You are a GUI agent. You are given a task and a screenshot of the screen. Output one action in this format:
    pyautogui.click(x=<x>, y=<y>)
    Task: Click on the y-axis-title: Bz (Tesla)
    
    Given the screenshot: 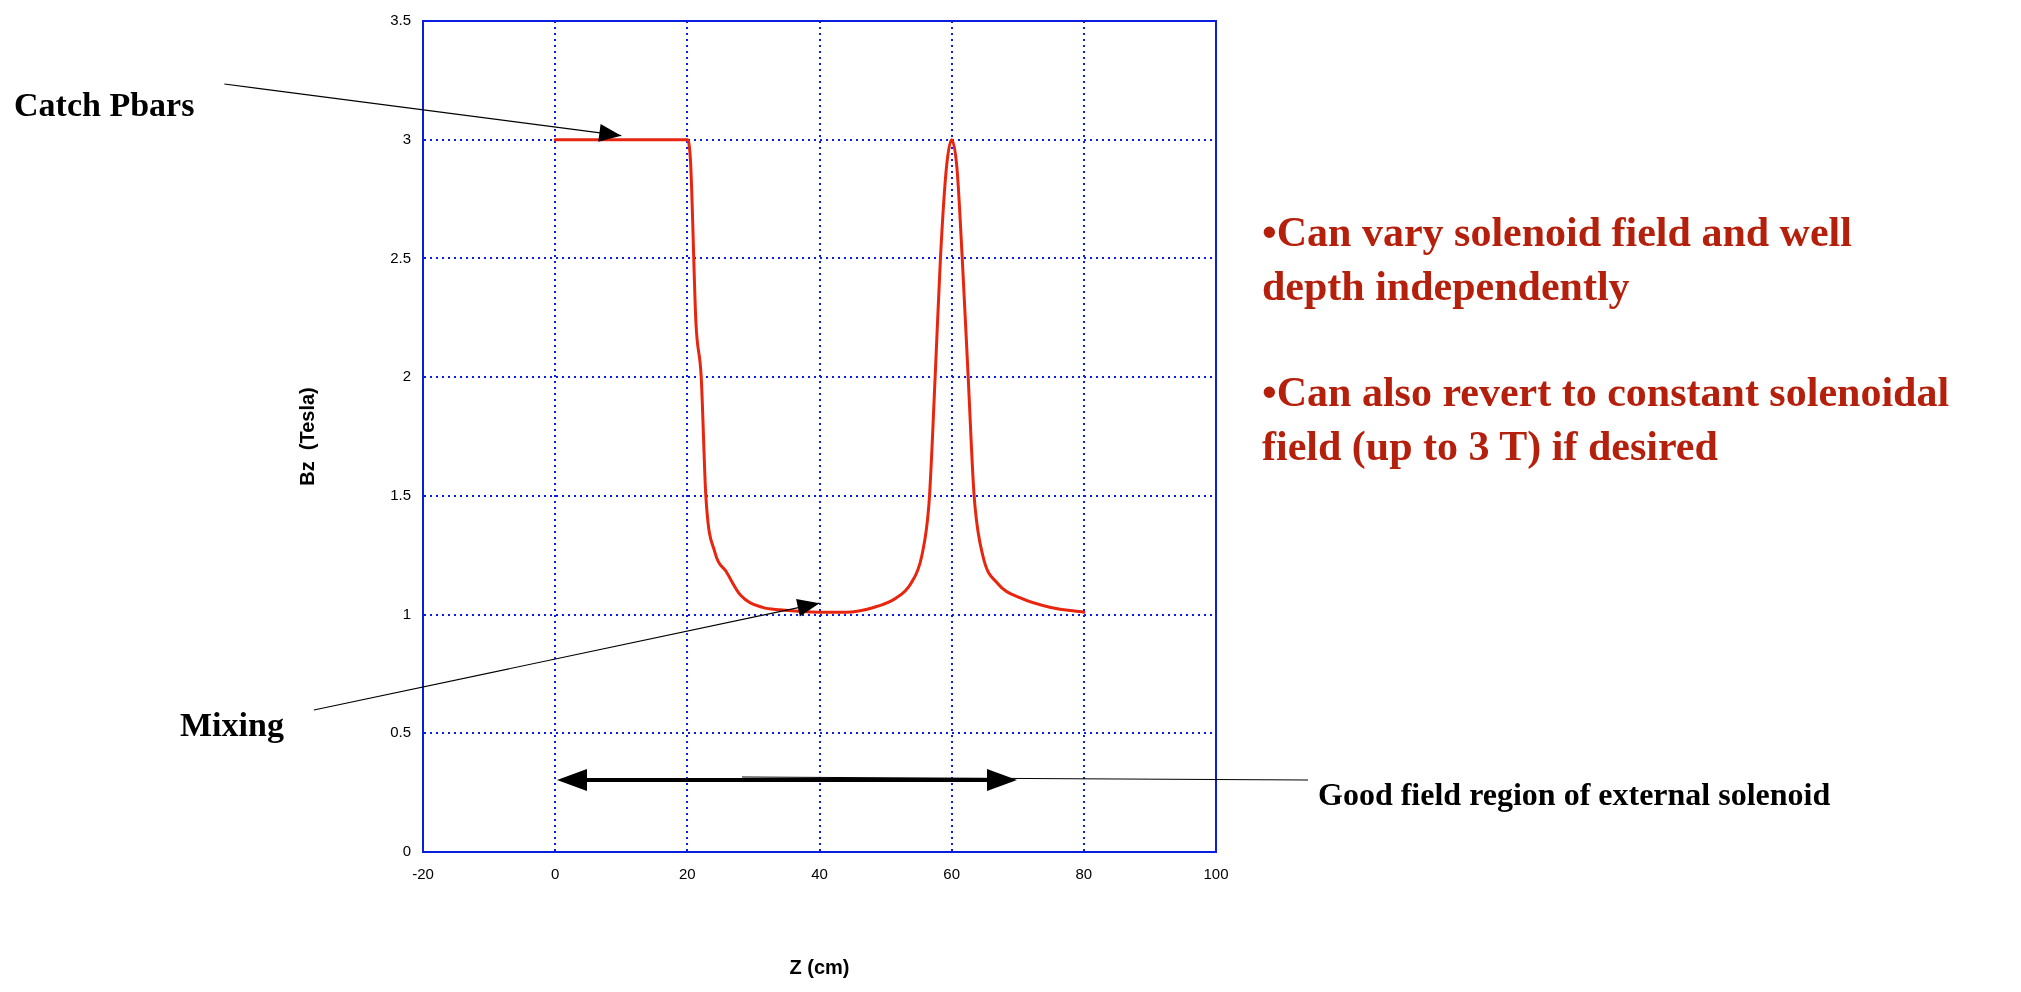 What is the action you would take?
    pyautogui.click(x=306, y=436)
    